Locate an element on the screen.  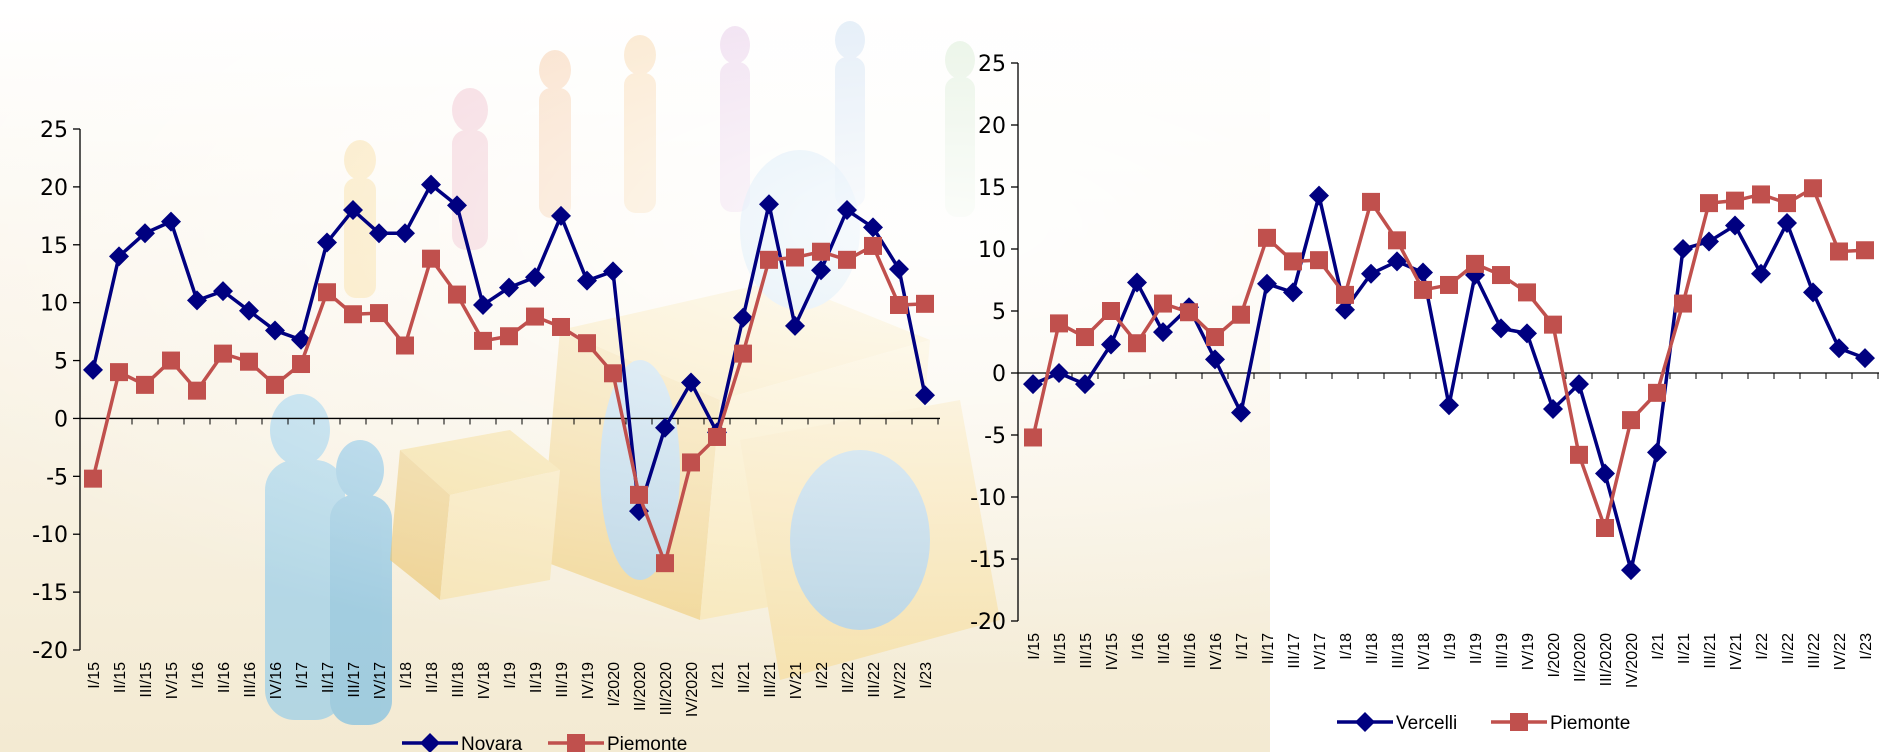
x-tick-label: II/22 is located at coordinates (1788, 648).